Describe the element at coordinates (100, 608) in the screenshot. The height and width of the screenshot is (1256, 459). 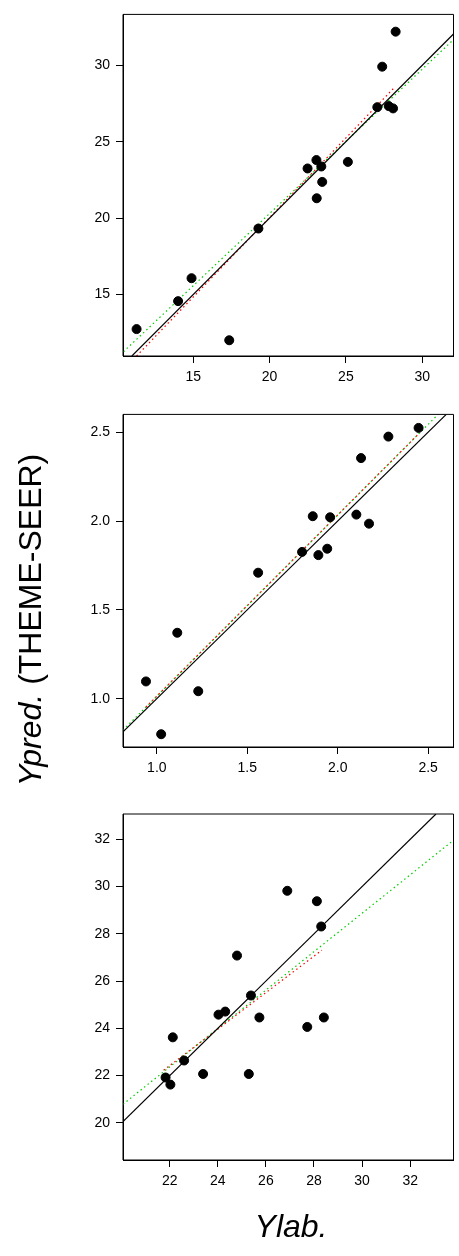
I see `y-tick-label: 1.5` at that location.